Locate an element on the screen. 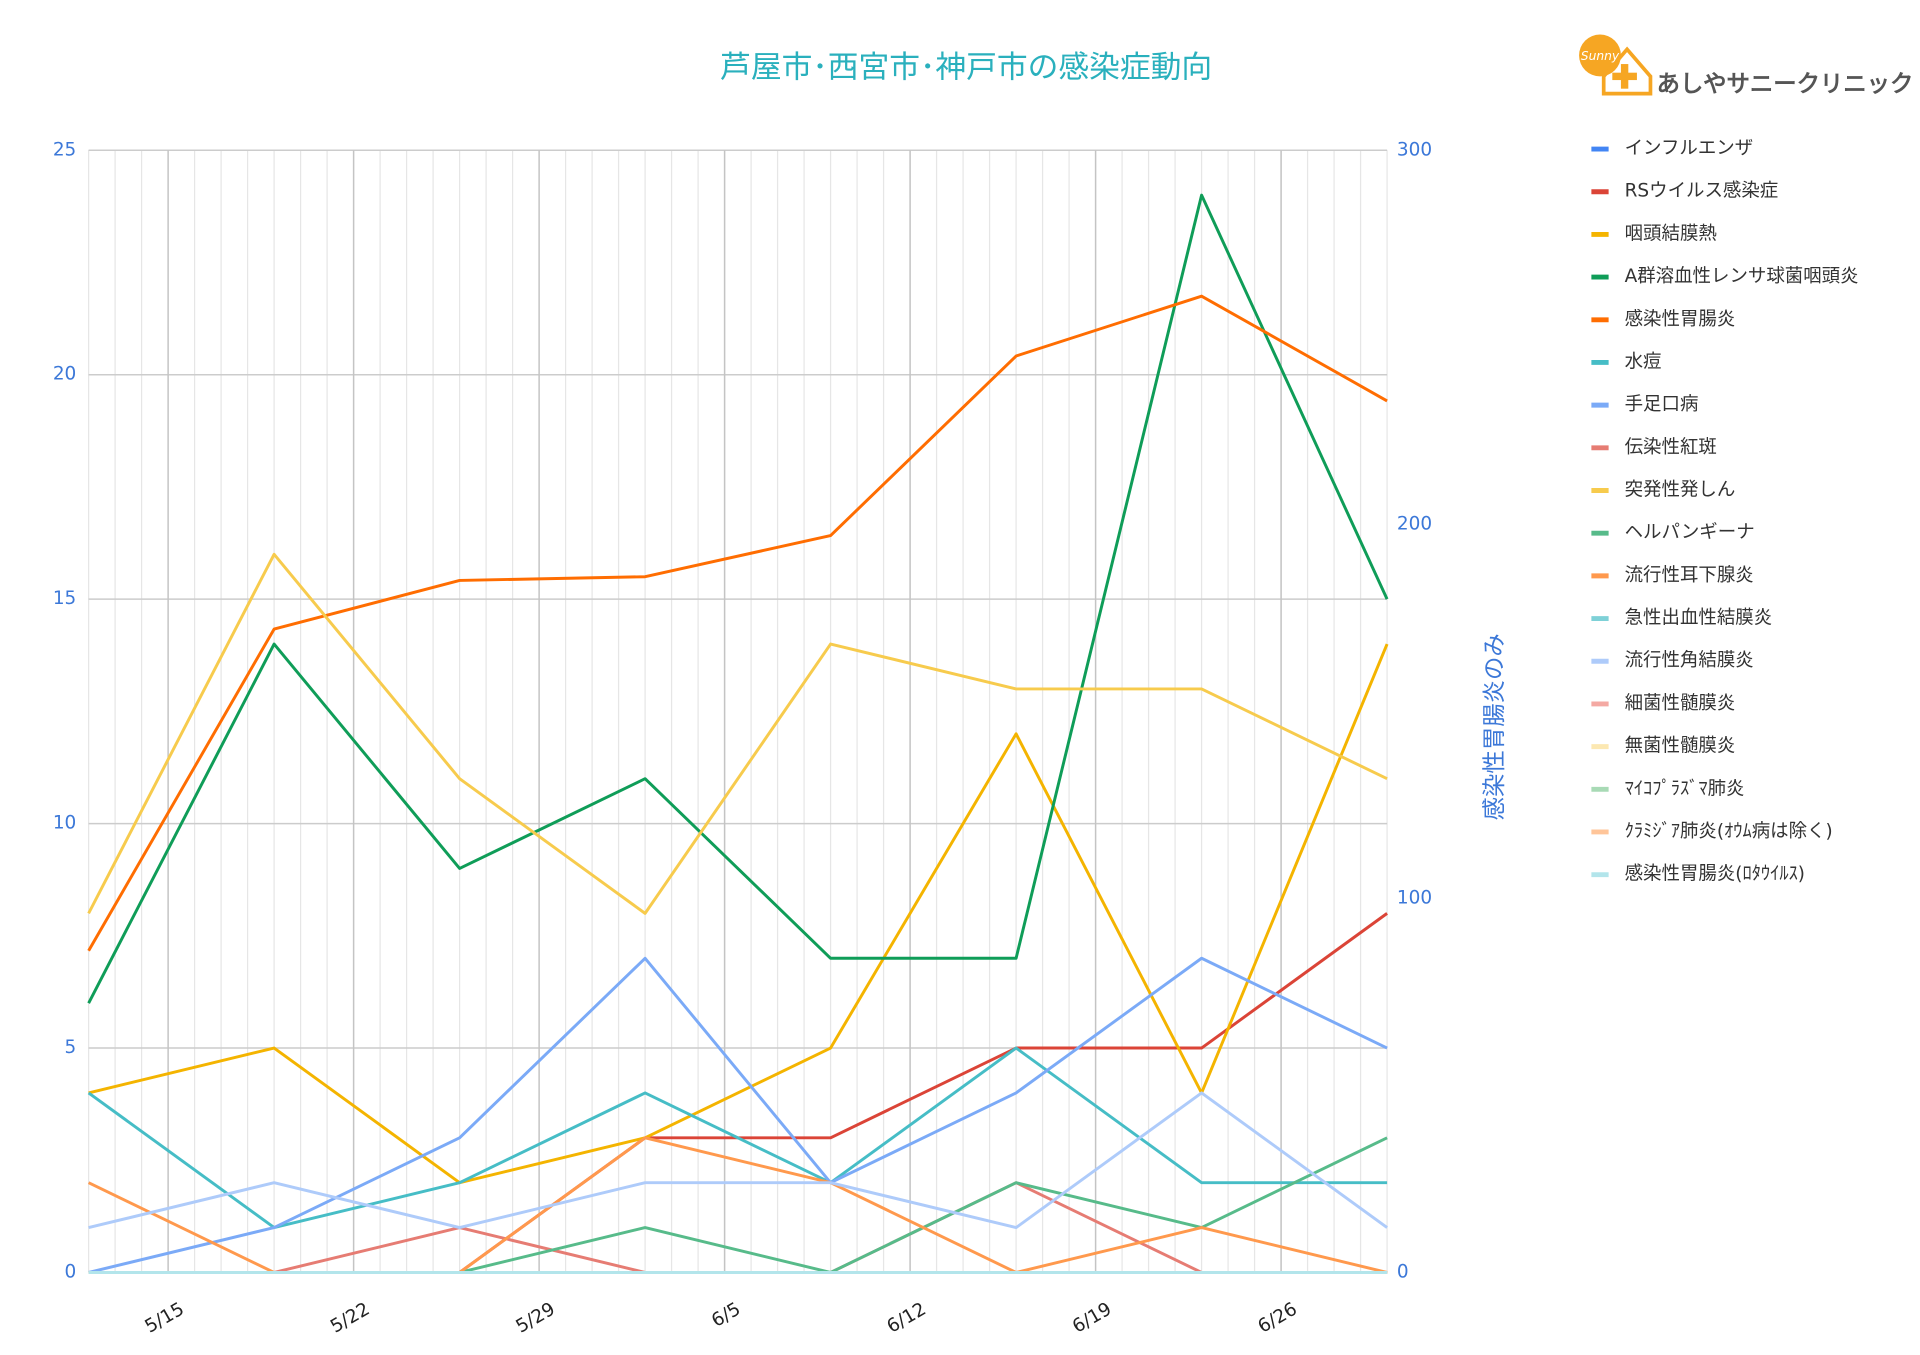  legend-label: 急性出血性結膜炎 is located at coordinates (1699, 618).